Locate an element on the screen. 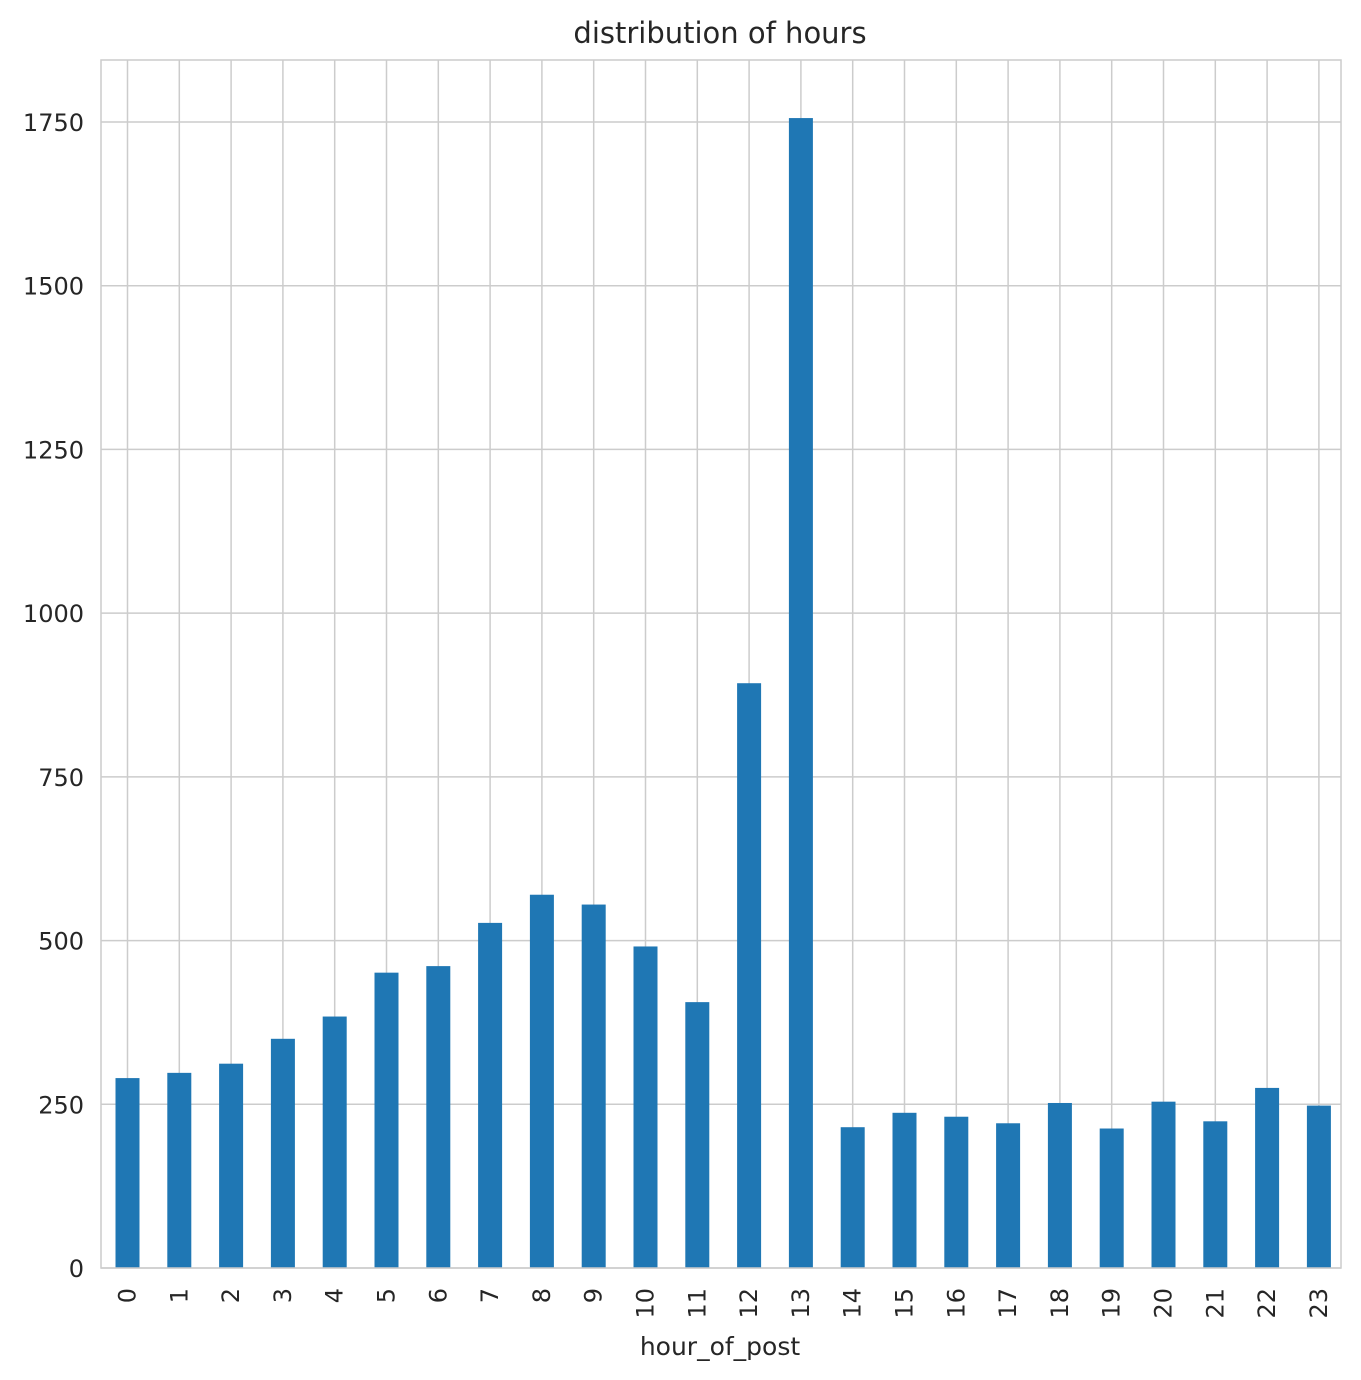  x-tick-label: 23 is located at coordinates (1319, 1303).